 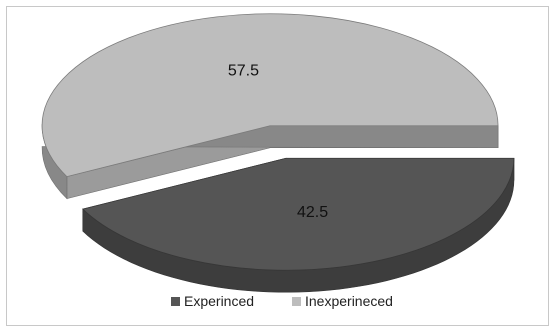 What do you see at coordinates (282, 301) in the screenshot?
I see `legend: Experinced Inexperineced` at bounding box center [282, 301].